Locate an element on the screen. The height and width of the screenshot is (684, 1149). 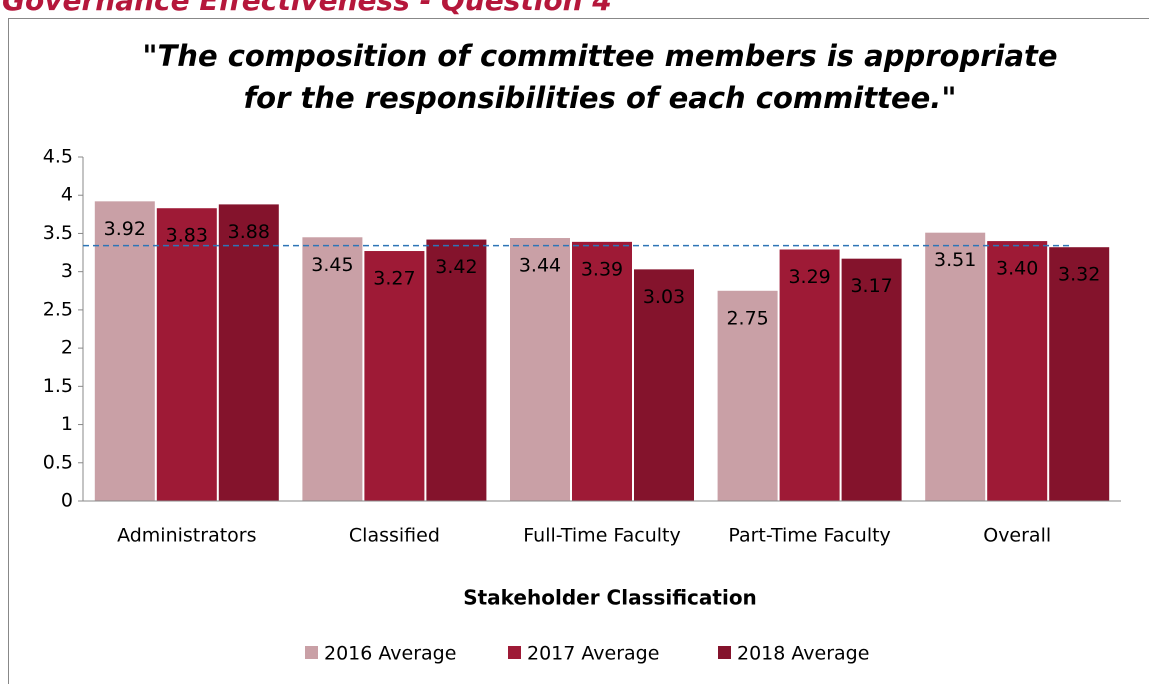
x-tick-label: Administrators is located at coordinates (186, 536).